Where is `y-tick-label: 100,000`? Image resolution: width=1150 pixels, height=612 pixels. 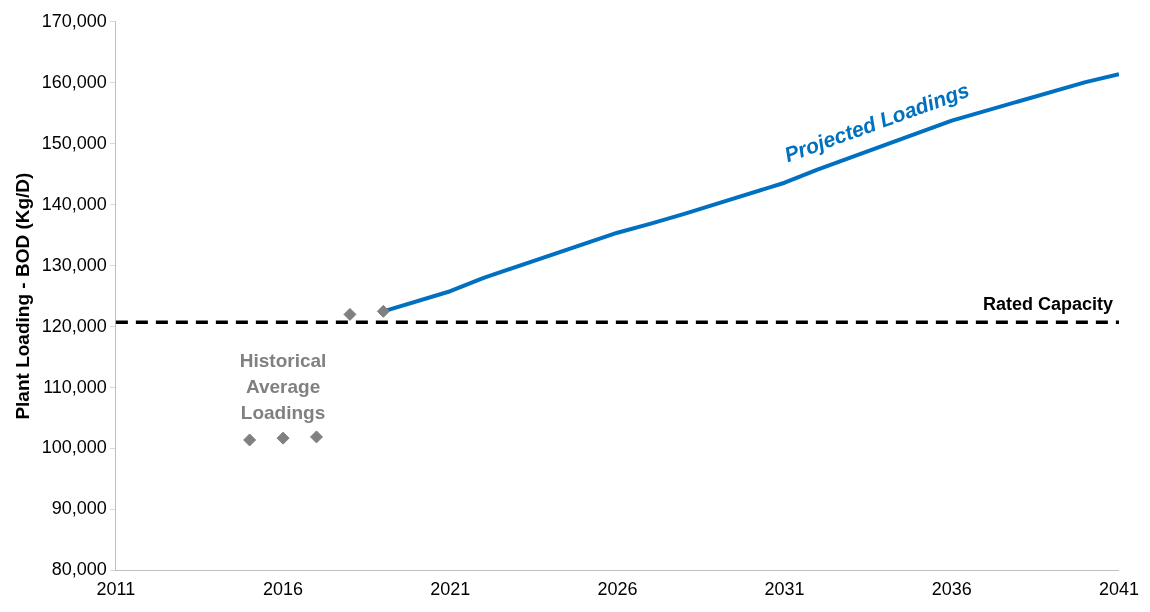 y-tick-label: 100,000 is located at coordinates (74, 447).